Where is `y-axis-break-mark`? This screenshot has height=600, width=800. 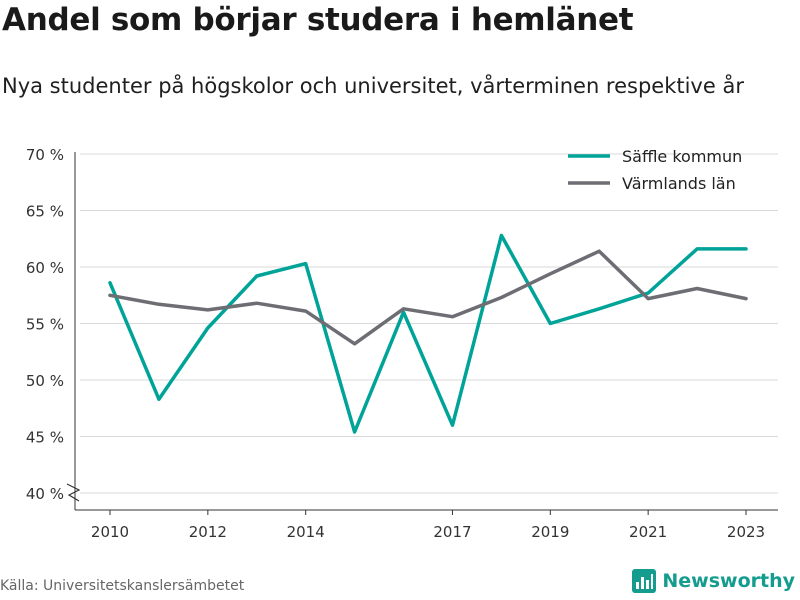
y-axis-break-mark is located at coordinates (73, 492).